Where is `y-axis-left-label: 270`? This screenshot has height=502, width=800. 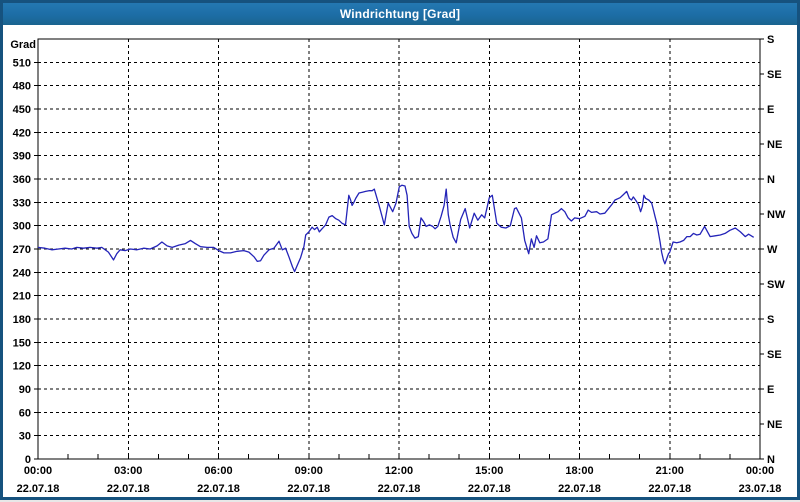 y-axis-left-label: 270 is located at coordinates (22, 250).